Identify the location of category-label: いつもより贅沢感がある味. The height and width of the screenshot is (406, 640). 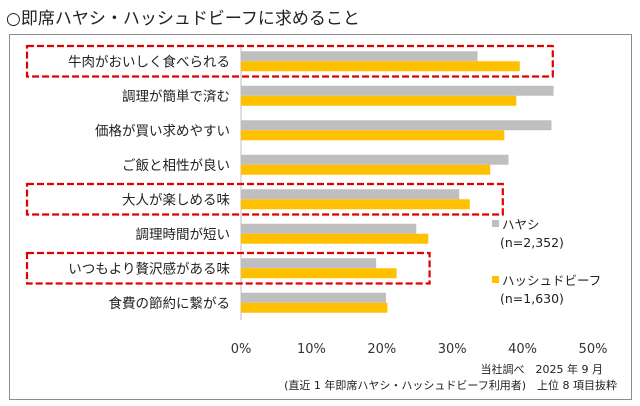
(149, 268).